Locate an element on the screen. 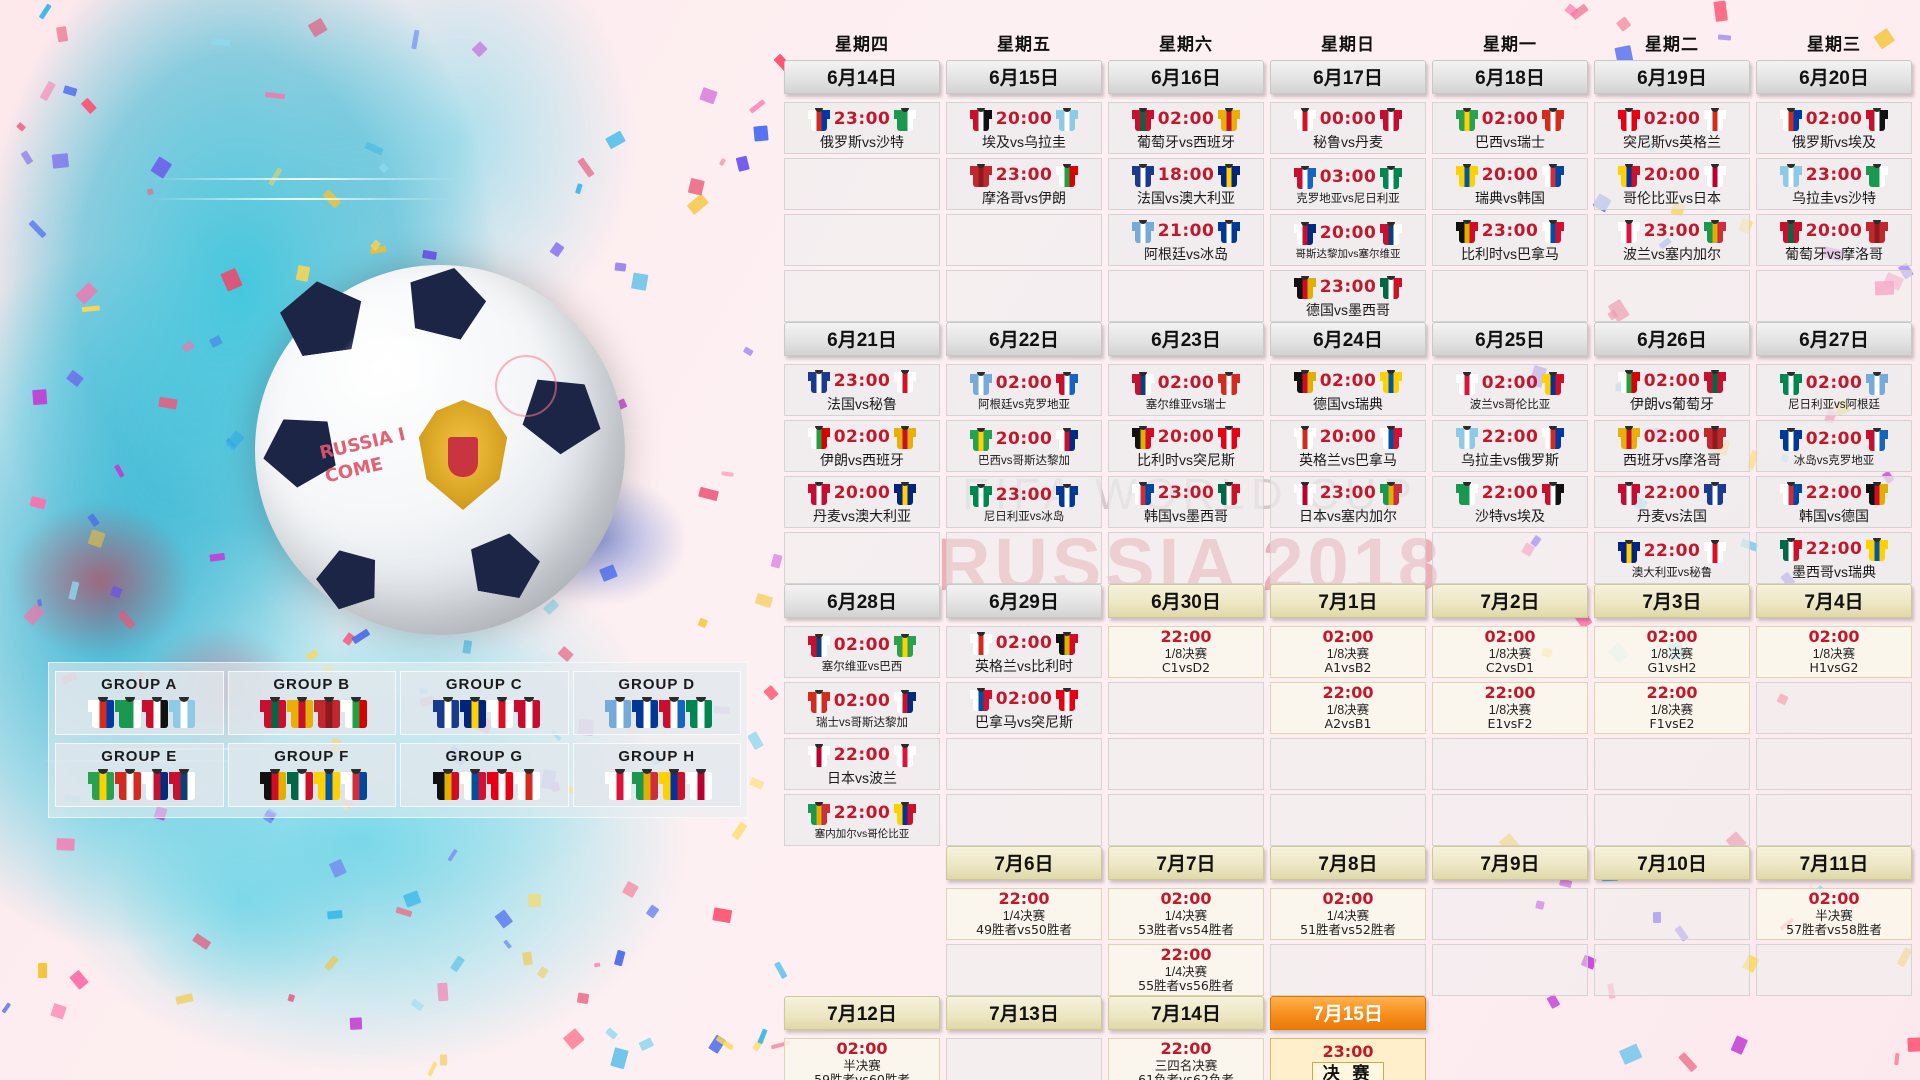  group-match-cell: 02:00 巴西vs瑞士 is located at coordinates (1510, 128).